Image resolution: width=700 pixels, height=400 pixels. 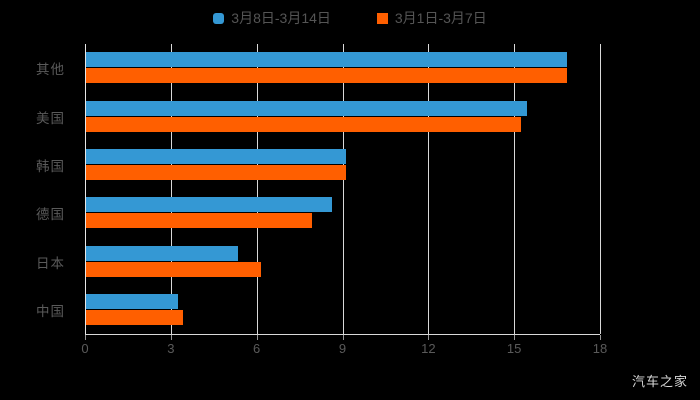 What do you see at coordinates (659, 381) in the screenshot?
I see `watermark: 汽车之家` at bounding box center [659, 381].